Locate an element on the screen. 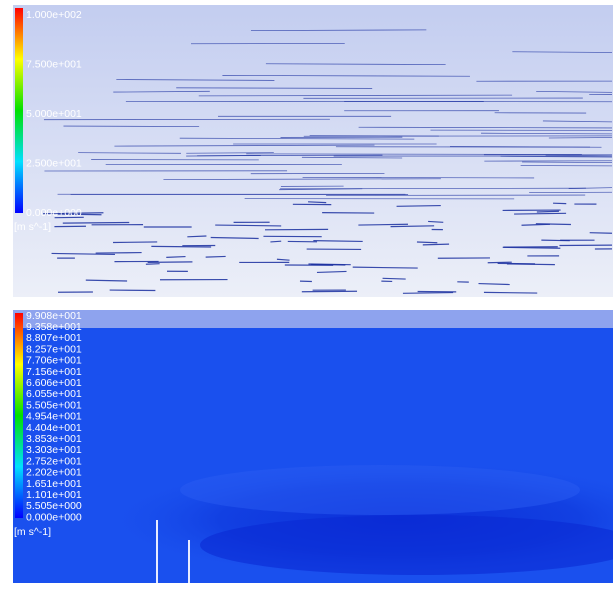 This screenshot has height=595, width=613. legend-label: 2.202e+001 is located at coordinates (54, 473).